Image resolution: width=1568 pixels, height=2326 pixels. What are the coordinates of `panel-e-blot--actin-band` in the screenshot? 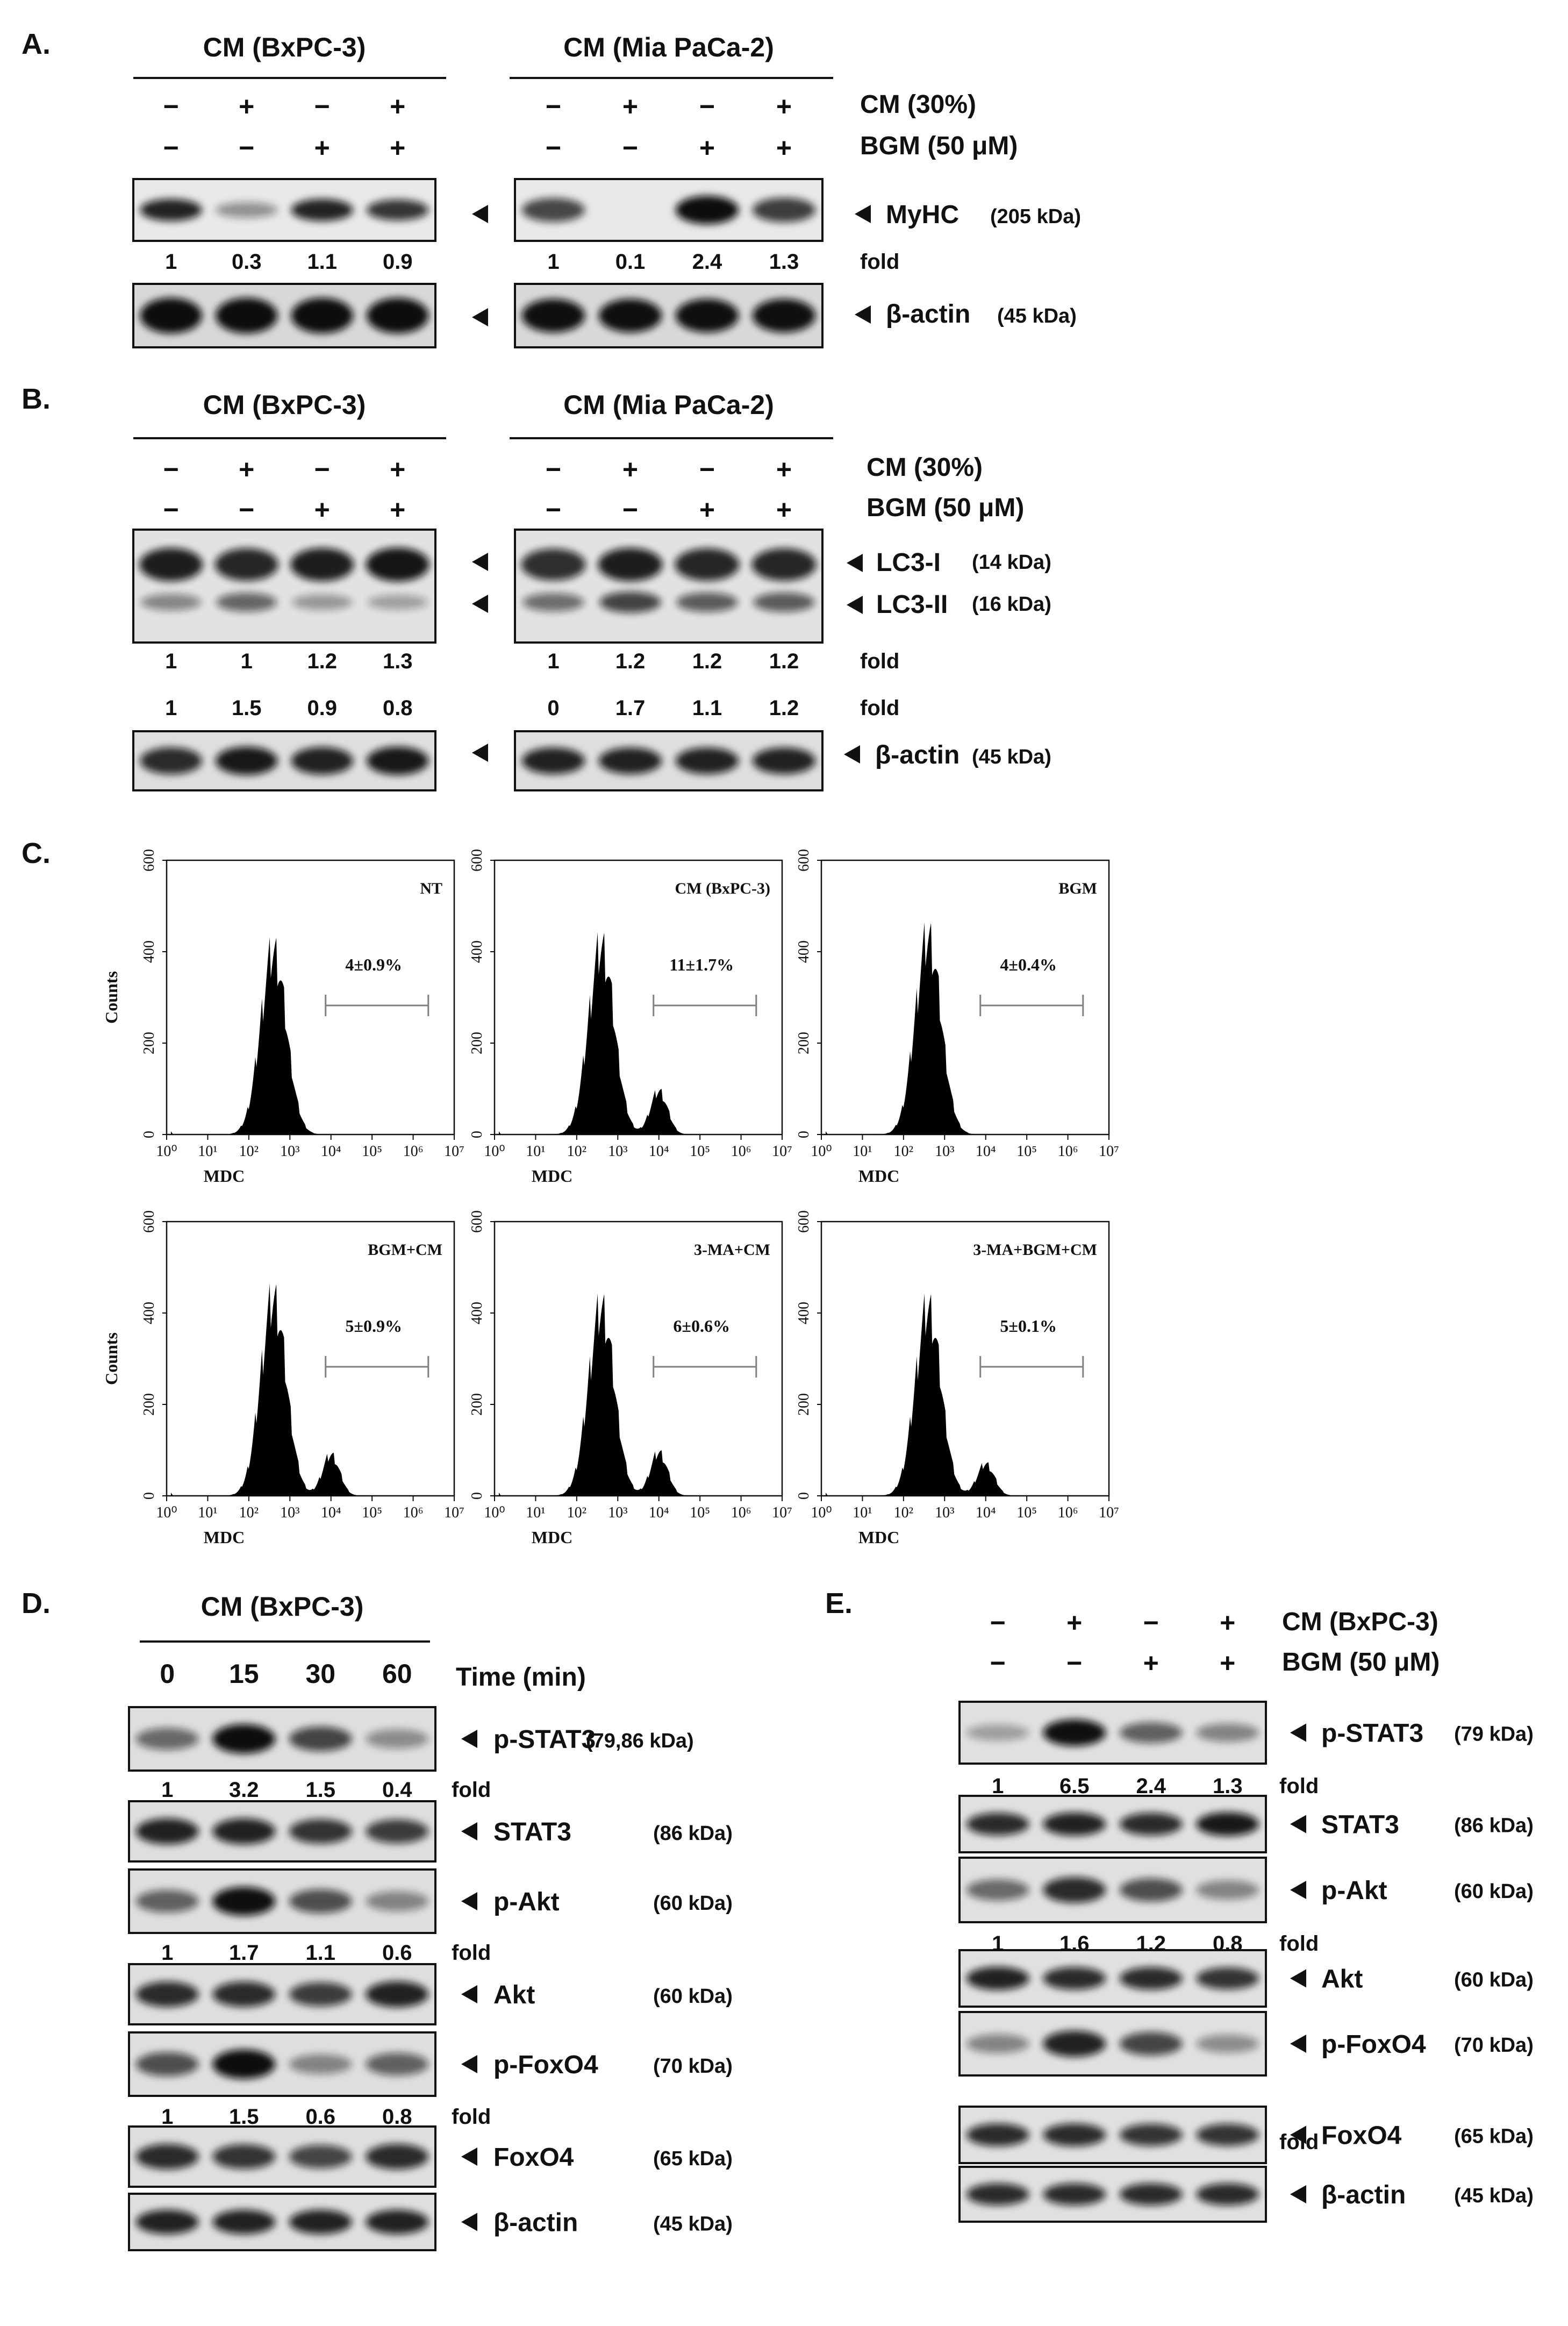 It's located at (1227, 2194).